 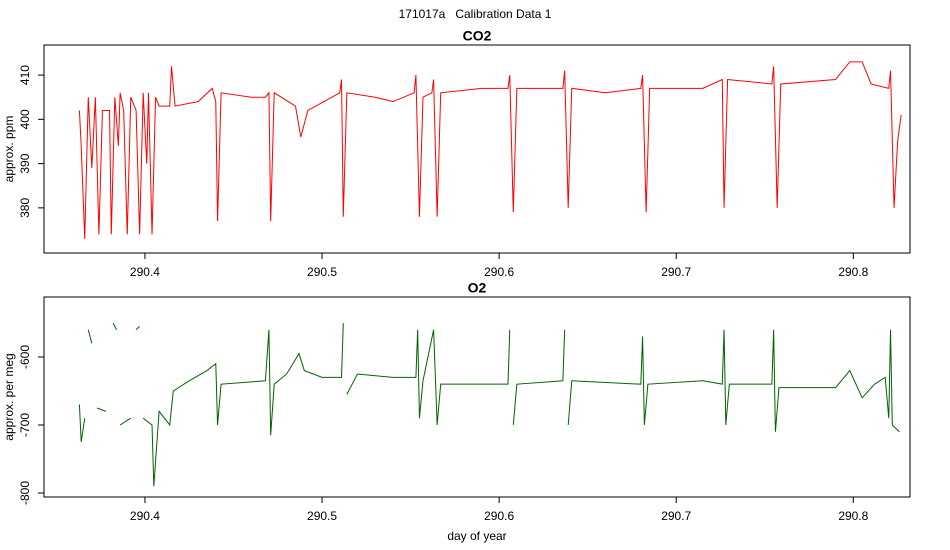 I want to click on y-axis-label: approx. per meg, so click(x=9, y=396).